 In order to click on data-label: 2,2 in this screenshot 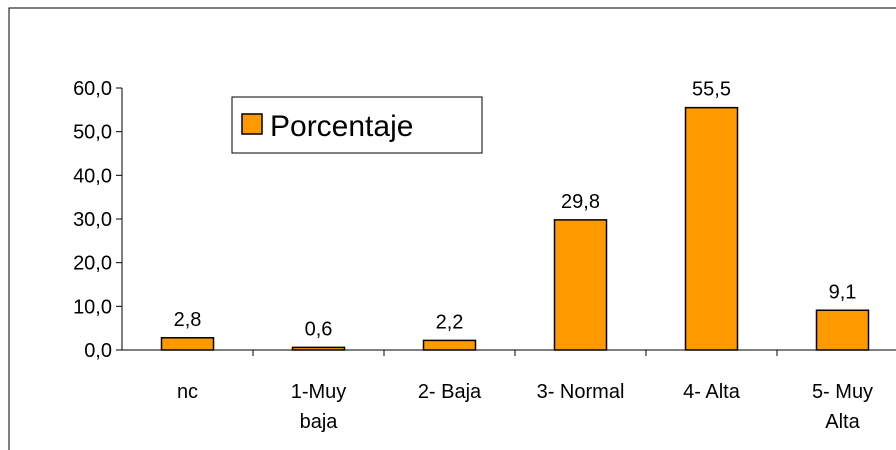, I will do `click(450, 322)`.